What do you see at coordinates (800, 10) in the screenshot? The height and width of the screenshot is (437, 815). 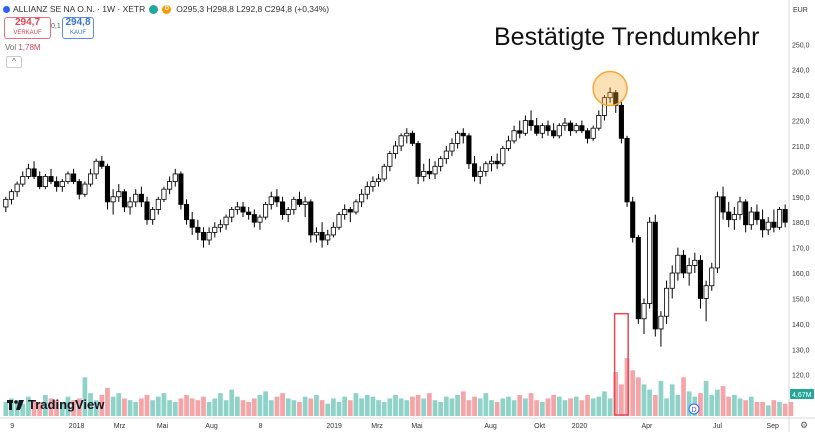 I see `currency-label: EUR` at bounding box center [800, 10].